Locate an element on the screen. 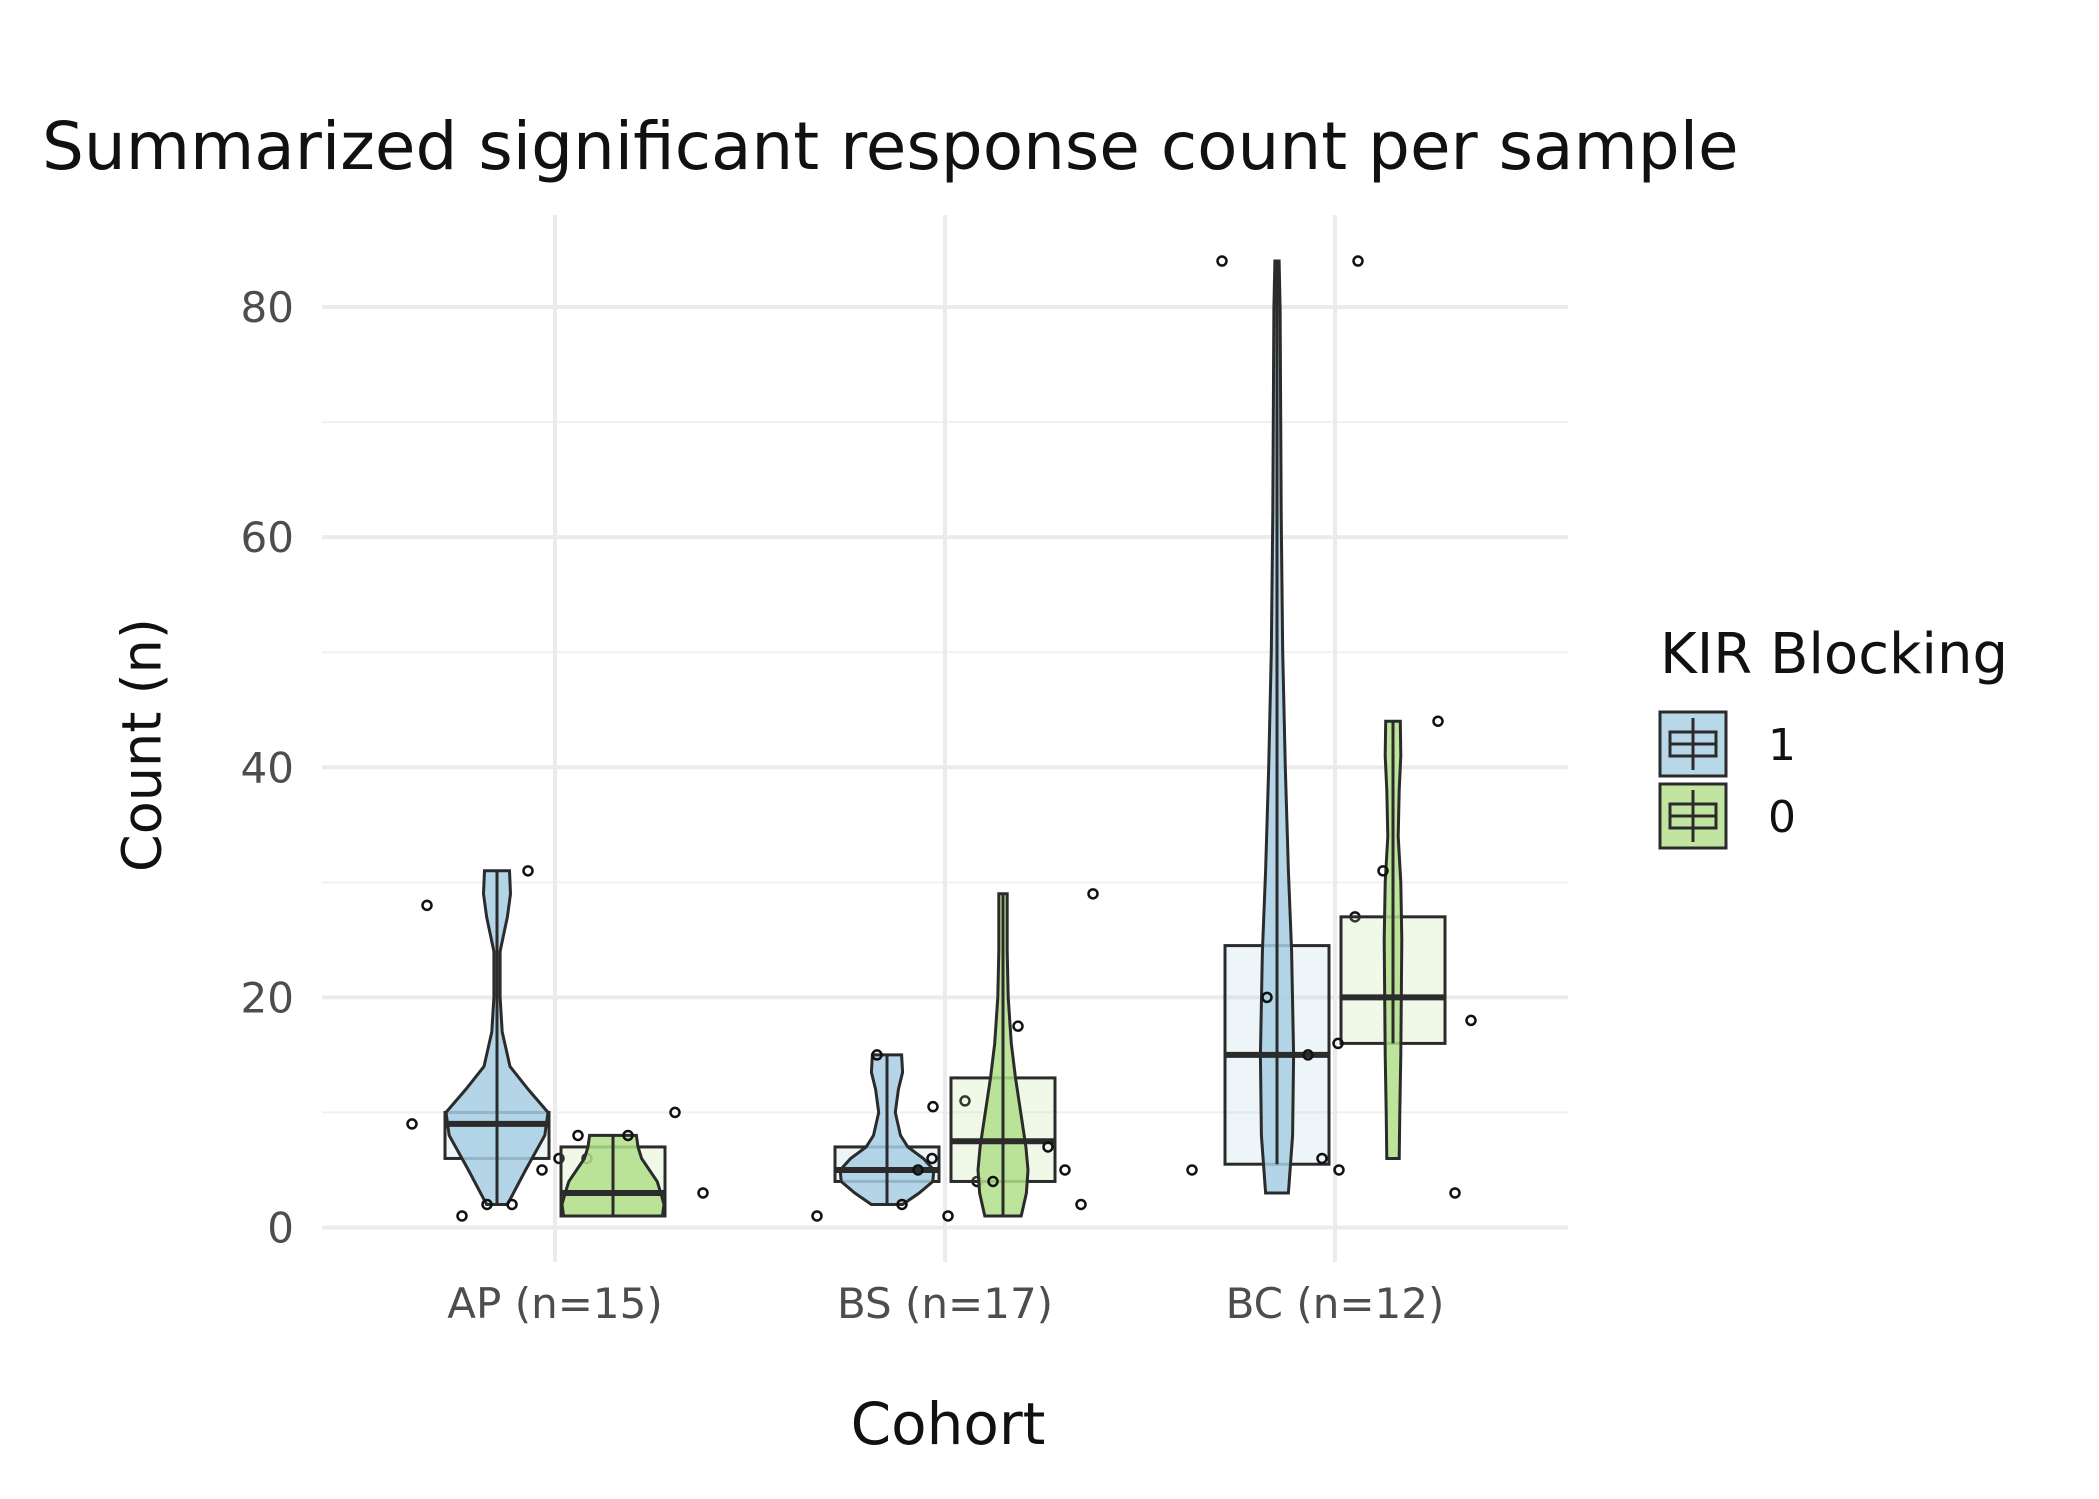 This screenshot has height=1499, width=2099. legend-label-0: 0 is located at coordinates (1782, 817).